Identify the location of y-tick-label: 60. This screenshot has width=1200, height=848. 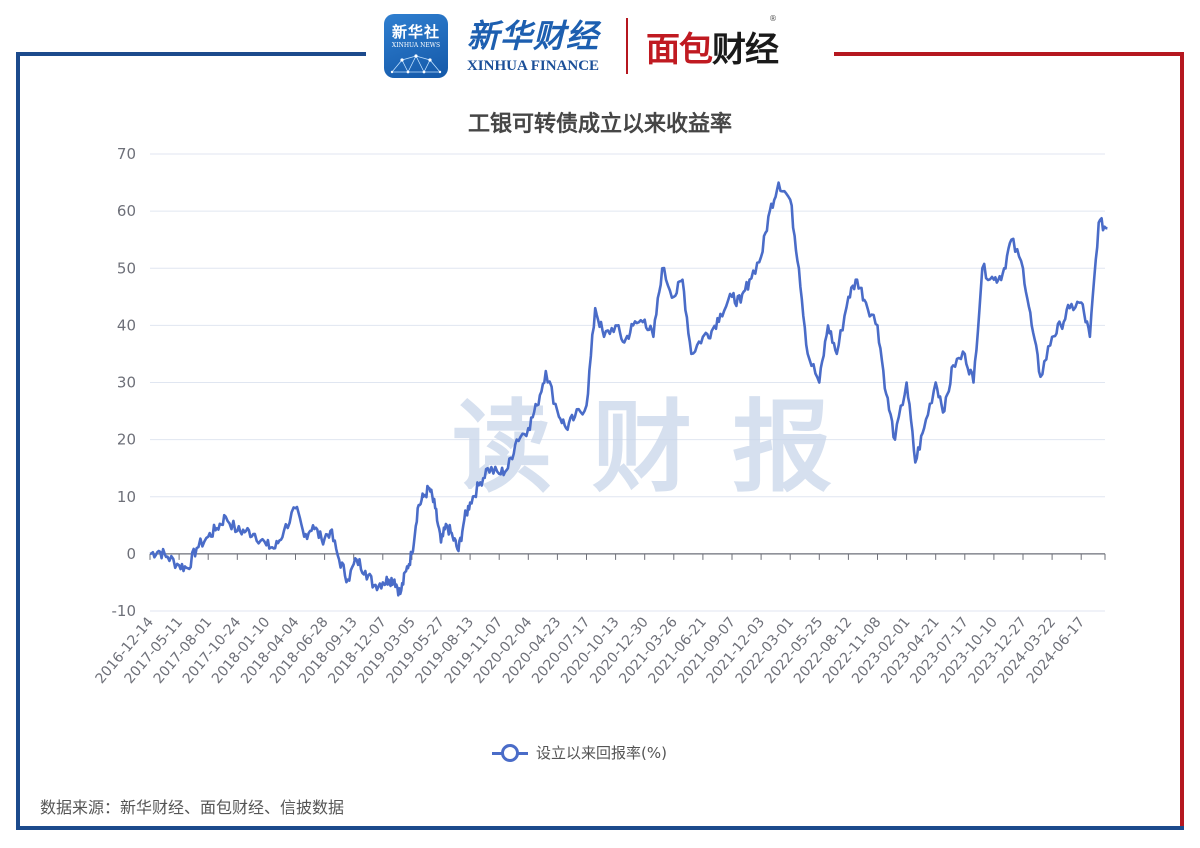
(126, 211).